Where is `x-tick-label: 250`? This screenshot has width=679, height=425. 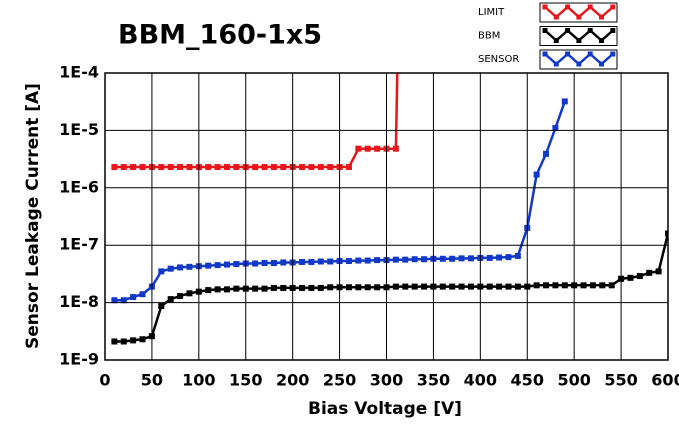
x-tick-label: 250 is located at coordinates (339, 380).